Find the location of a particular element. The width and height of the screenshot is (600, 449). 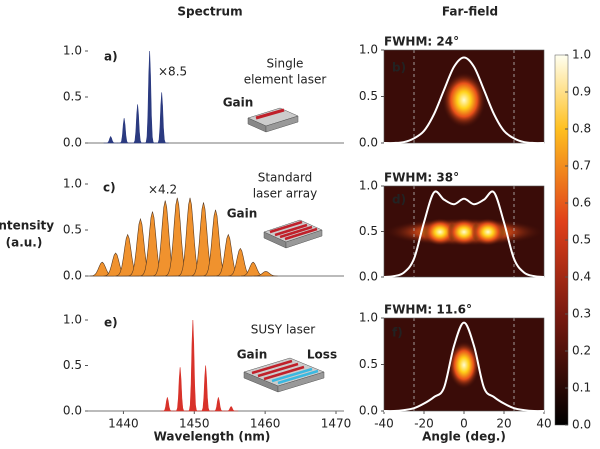

annotation: element laser is located at coordinates (285, 80).